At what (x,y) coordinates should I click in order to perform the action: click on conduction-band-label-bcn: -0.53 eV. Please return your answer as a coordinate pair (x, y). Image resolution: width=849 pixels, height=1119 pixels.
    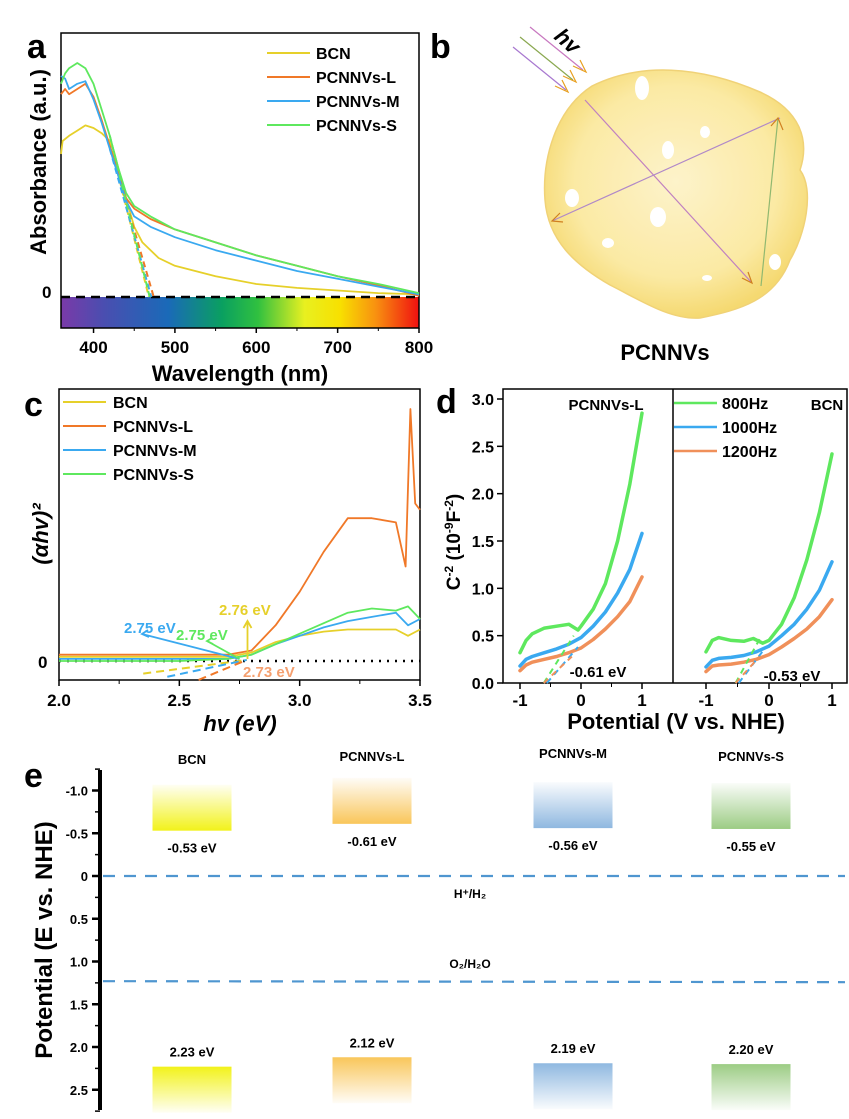
    Looking at the image, I should click on (191, 848).